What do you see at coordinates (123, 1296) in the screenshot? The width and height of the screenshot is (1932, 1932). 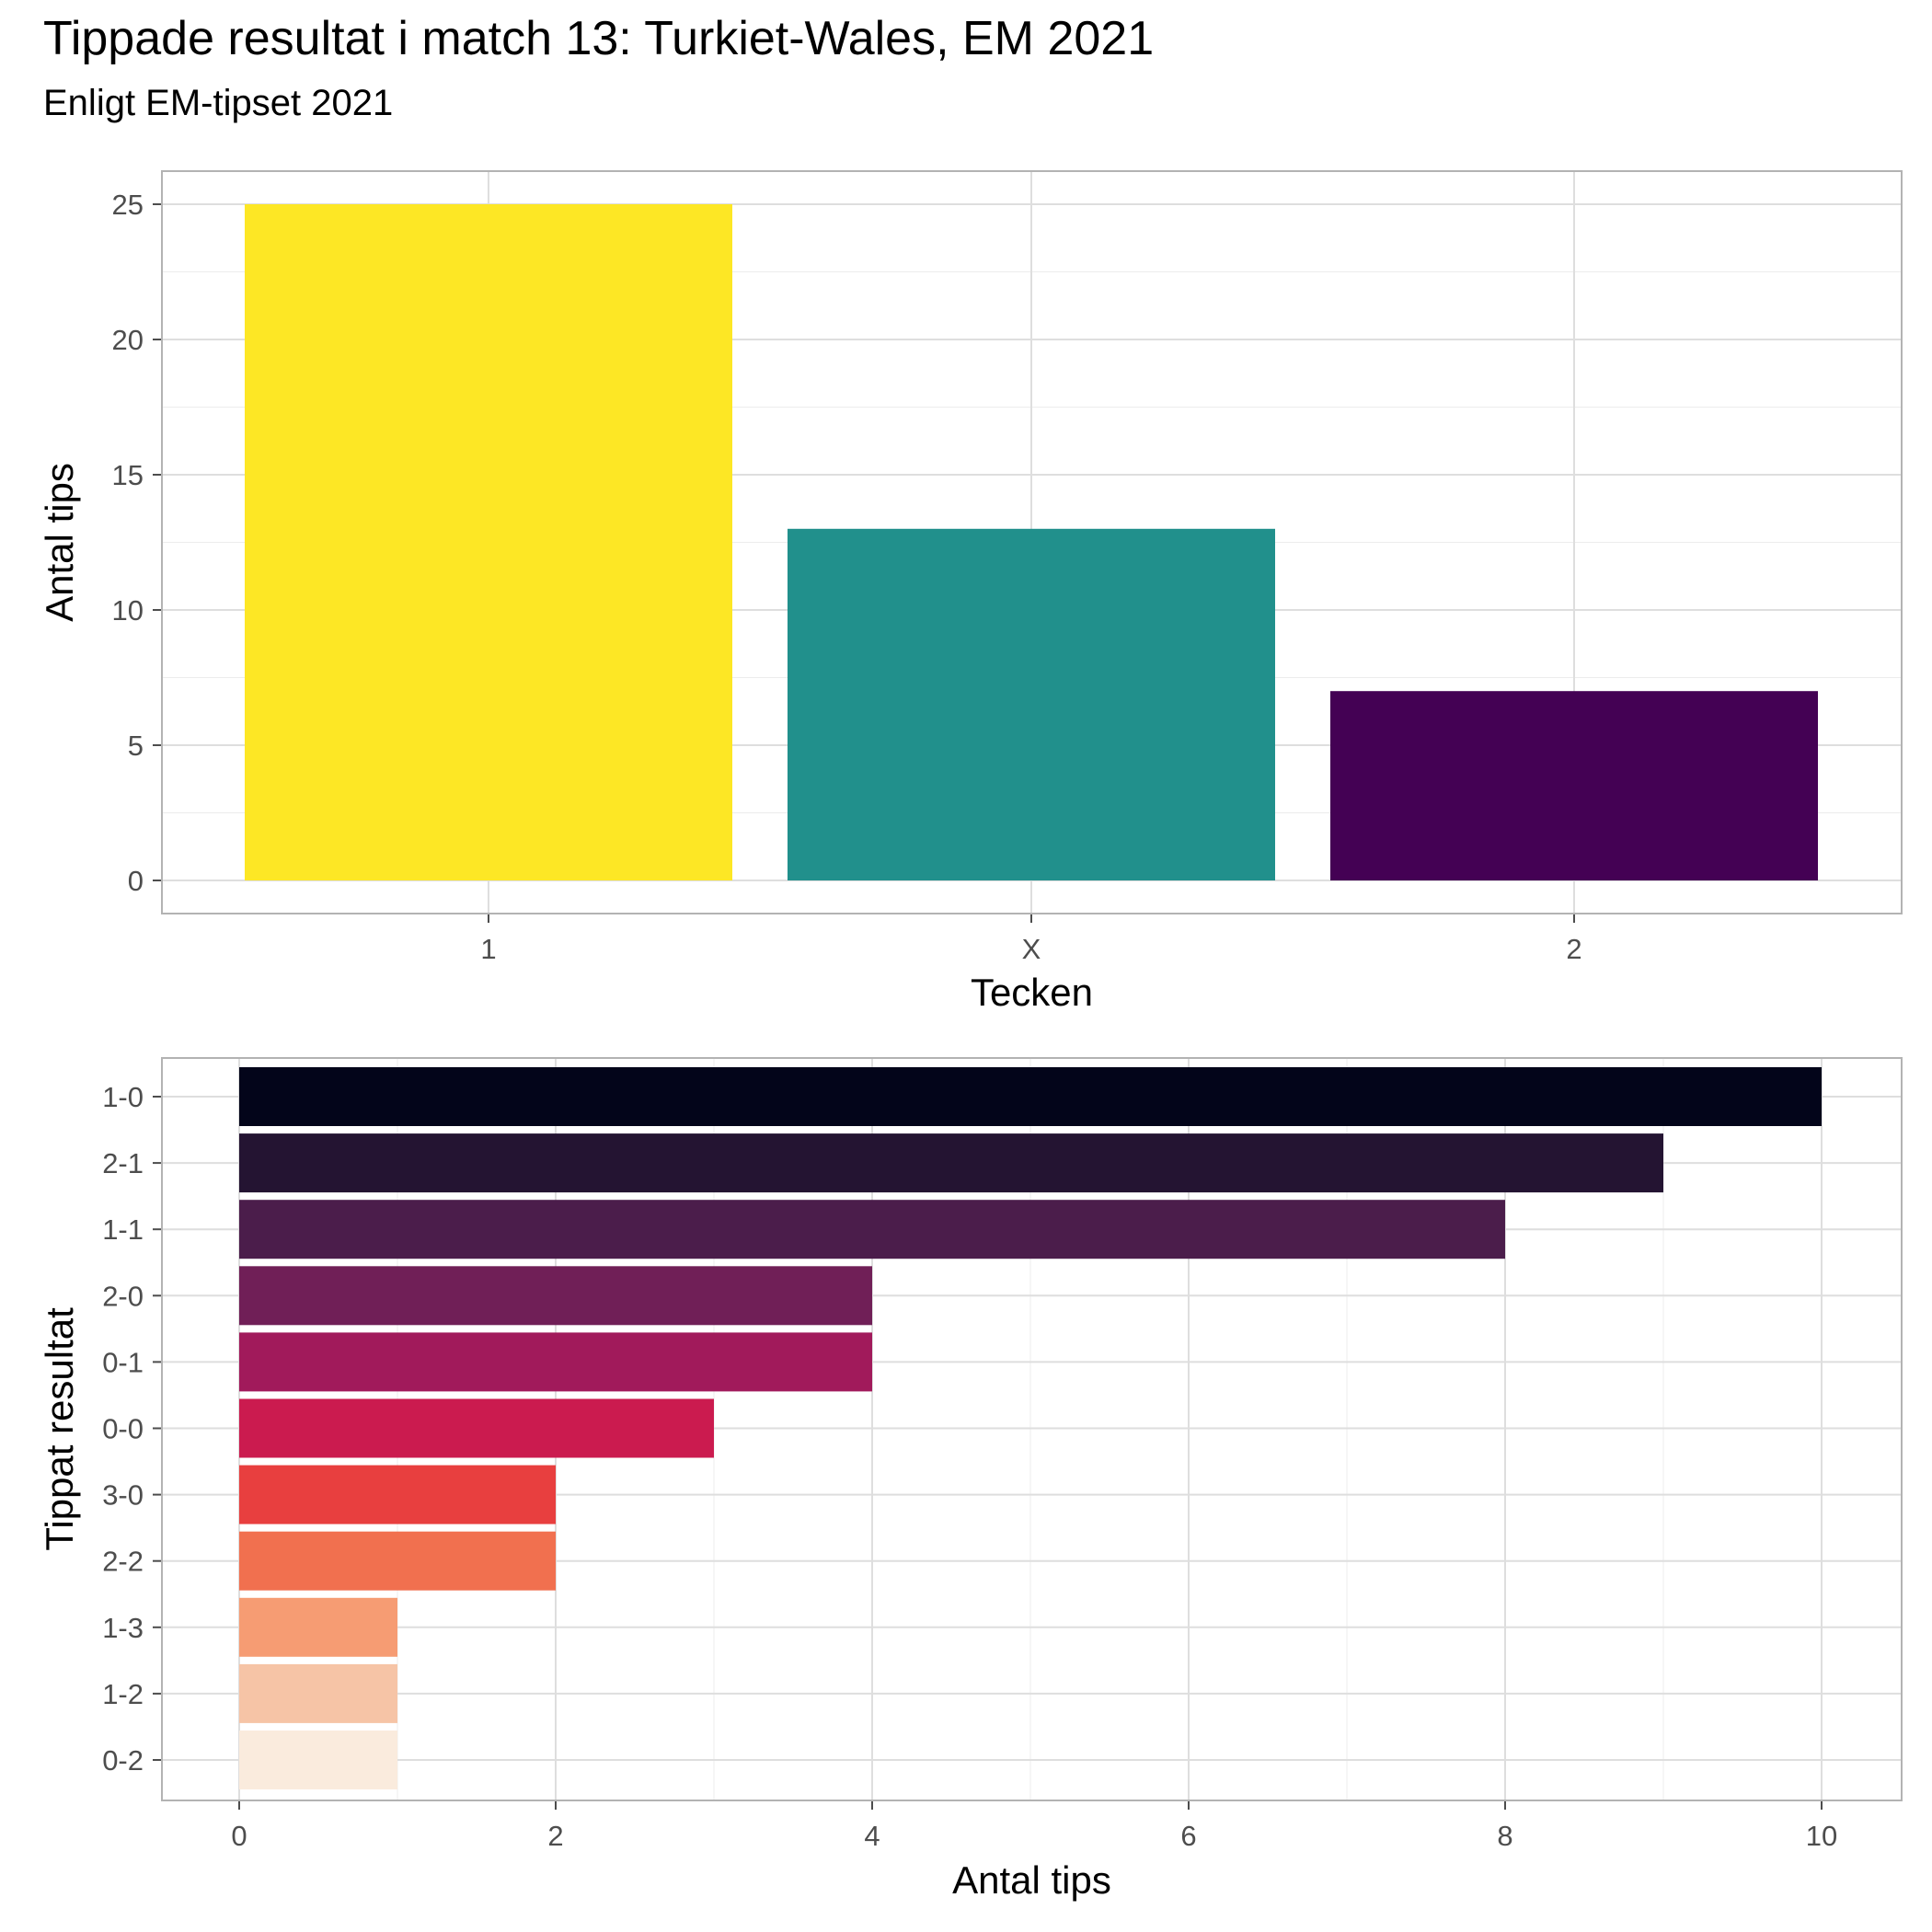 I see `y-tick-label: 2-0` at bounding box center [123, 1296].